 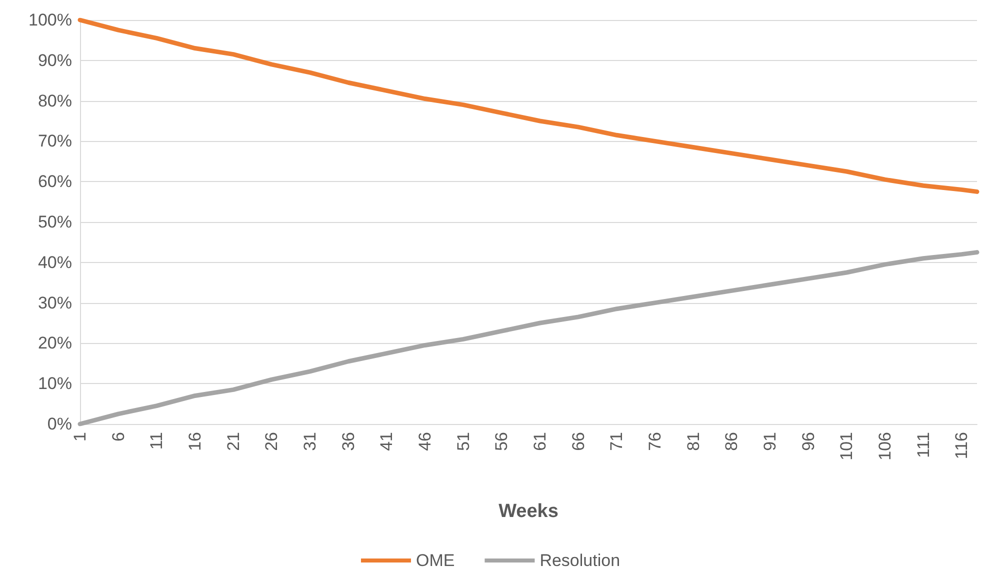 I want to click on x-tick-label: 91, so click(x=770, y=441).